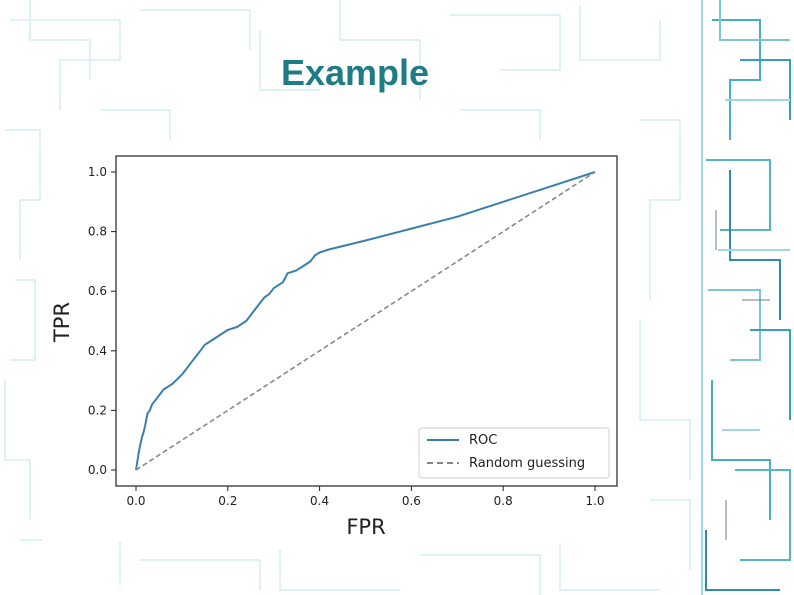  What do you see at coordinates (527, 463) in the screenshot?
I see `legend-random-guessing-label: Random guessing` at bounding box center [527, 463].